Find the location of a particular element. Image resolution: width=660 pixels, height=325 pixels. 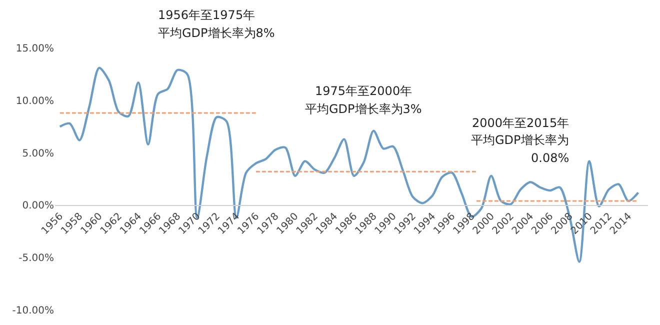

annotation: 平均GDP增长率为3% is located at coordinates (363, 109).